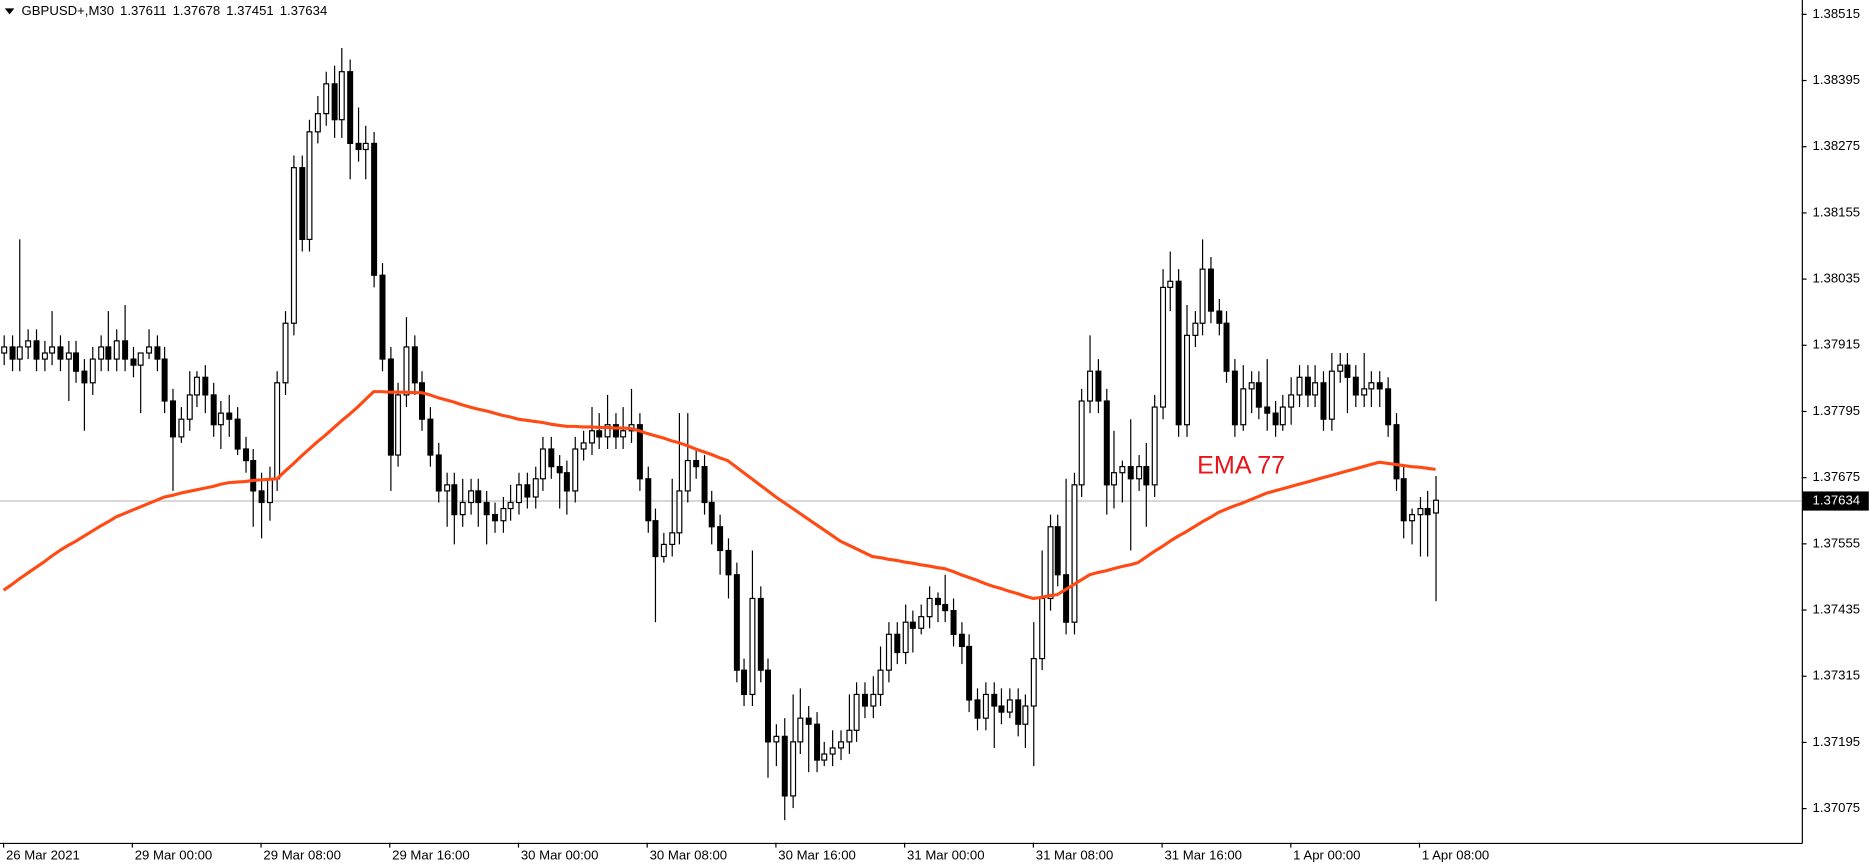  Describe the element at coordinates (560, 854) in the screenshot. I see `x-tick-label: 30 Mar 00:00` at that location.